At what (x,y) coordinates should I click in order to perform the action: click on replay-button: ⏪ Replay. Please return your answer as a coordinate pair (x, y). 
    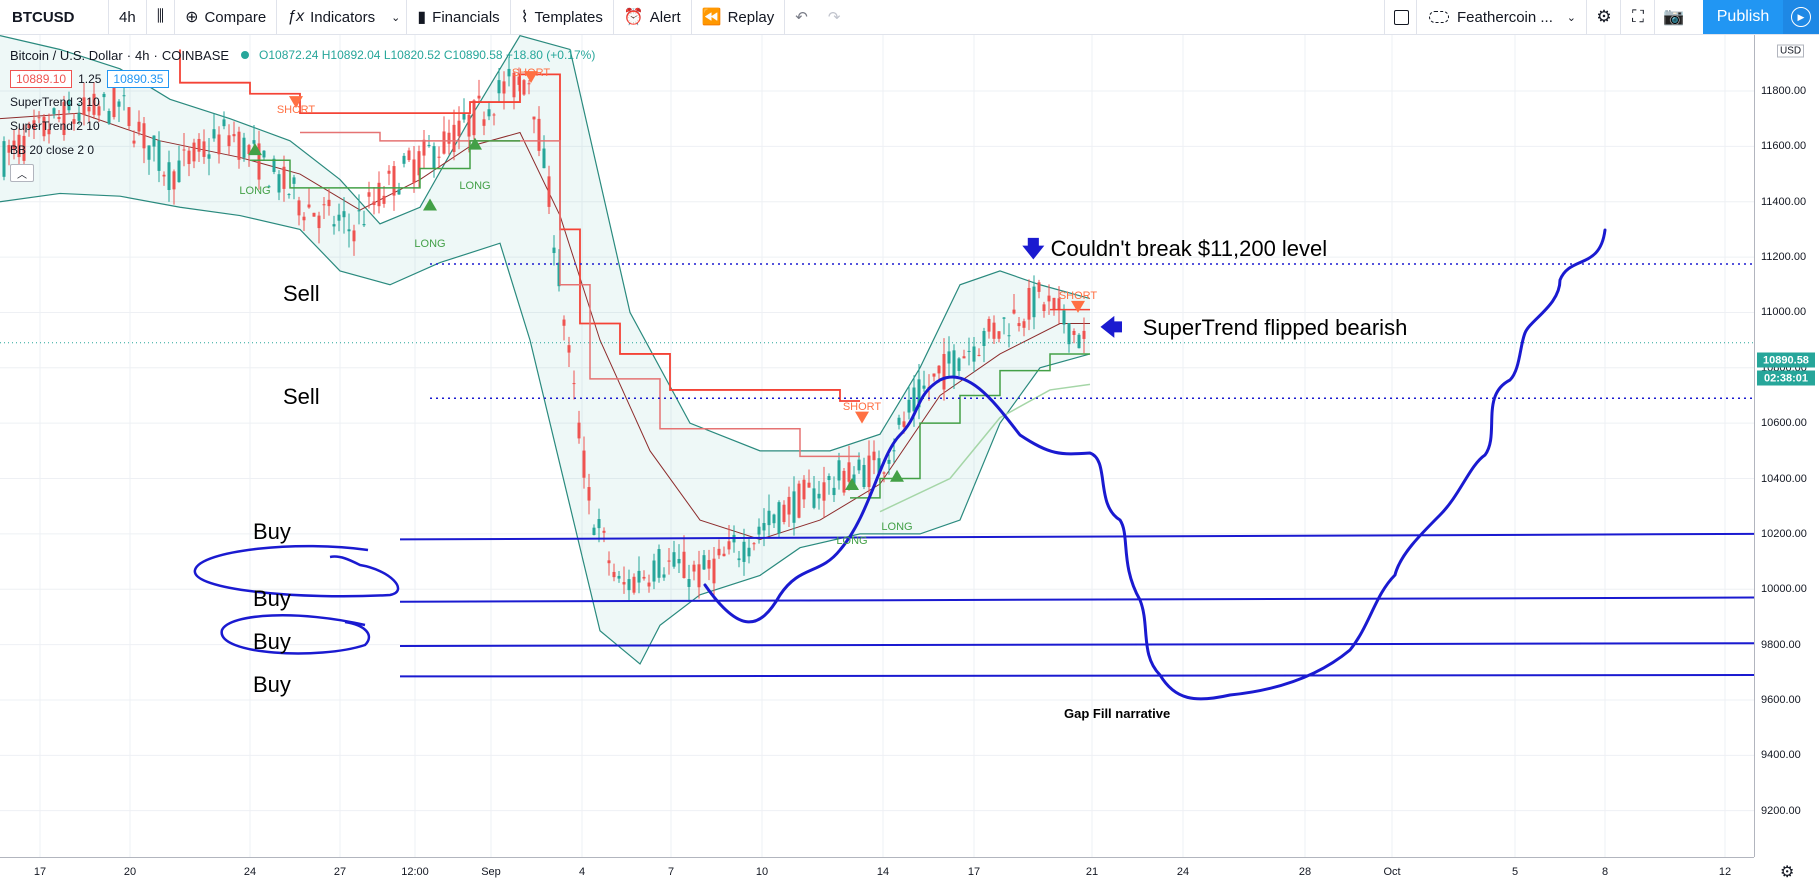
    Looking at the image, I should click on (739, 17).